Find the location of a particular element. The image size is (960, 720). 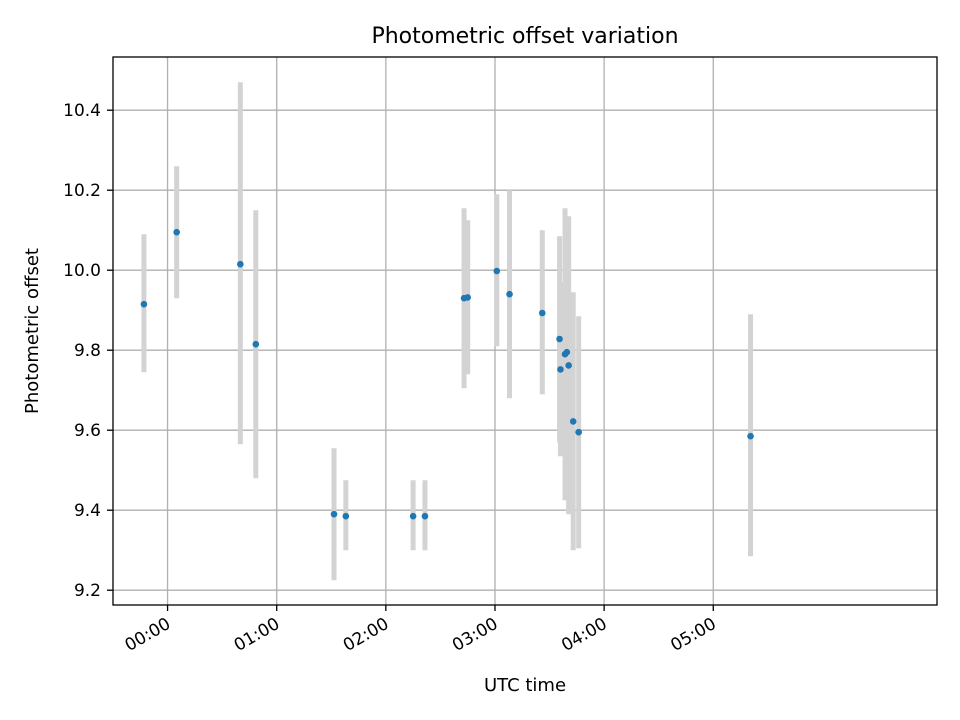

x-tick-label: 01:00 is located at coordinates (257, 635).